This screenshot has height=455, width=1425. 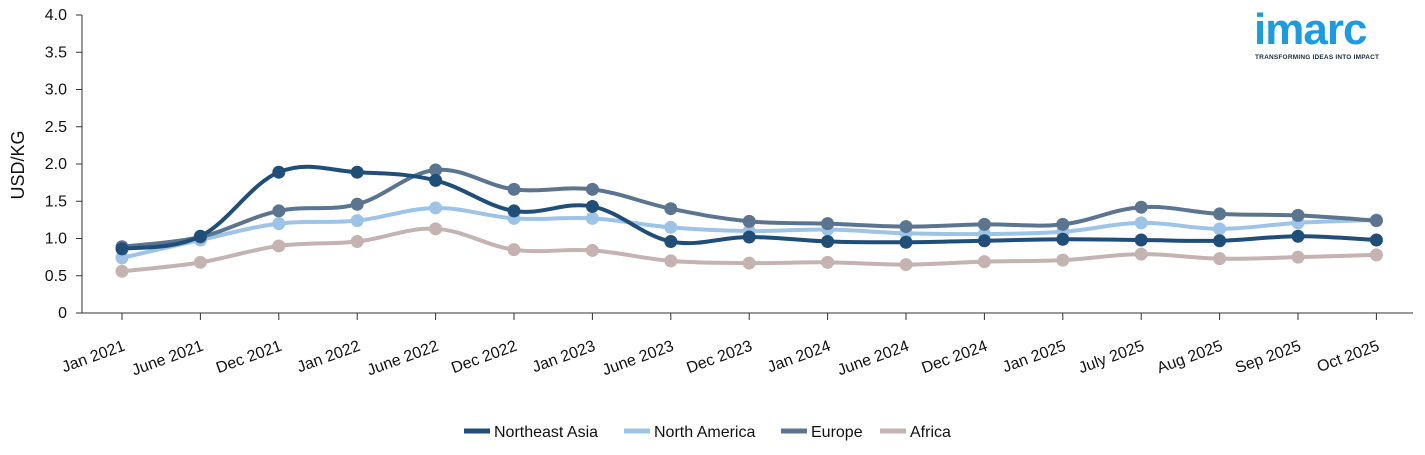 I want to click on imarc-logo: imarc TRANSFORMING IDEAS INTO IMPACT, so click(x=1324, y=35).